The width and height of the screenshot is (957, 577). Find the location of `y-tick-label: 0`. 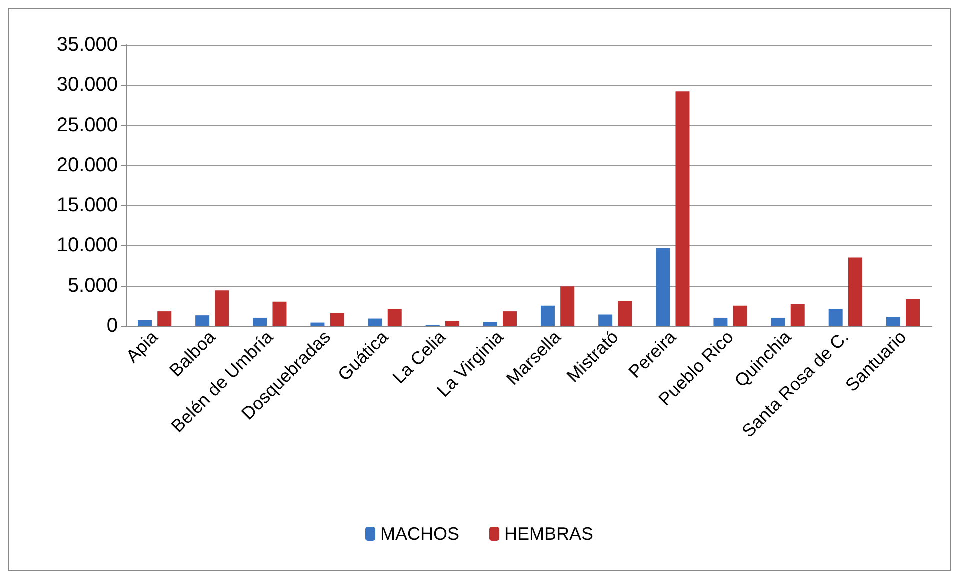

y-tick-label: 0 is located at coordinates (112, 326).